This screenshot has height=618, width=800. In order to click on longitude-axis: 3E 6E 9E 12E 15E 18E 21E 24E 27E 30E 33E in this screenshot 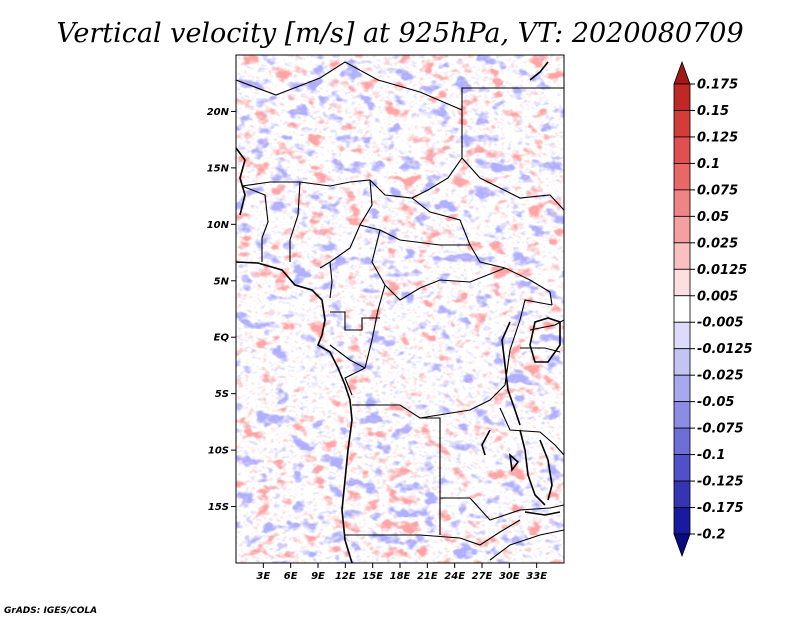, I will do `click(401, 572)`.